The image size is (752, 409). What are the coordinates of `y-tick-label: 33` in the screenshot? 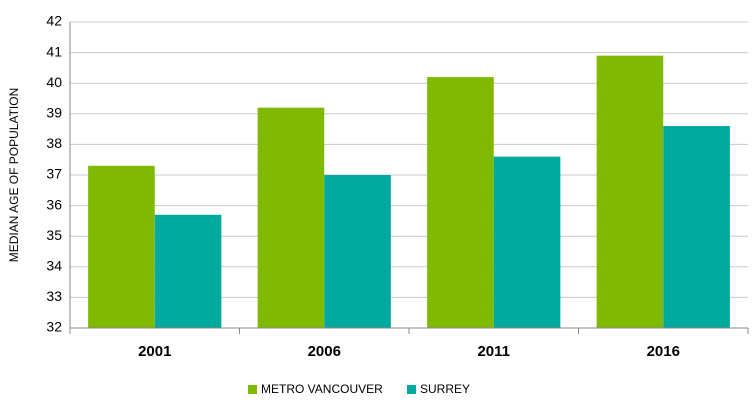 It's located at (54, 296).